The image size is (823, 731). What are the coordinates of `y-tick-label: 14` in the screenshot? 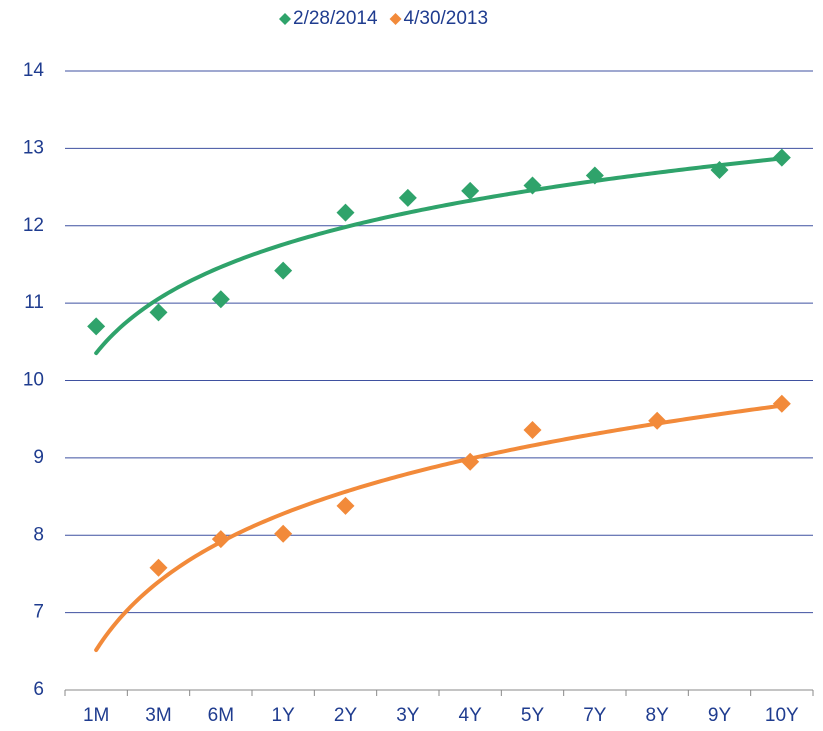 It's located at (34, 70).